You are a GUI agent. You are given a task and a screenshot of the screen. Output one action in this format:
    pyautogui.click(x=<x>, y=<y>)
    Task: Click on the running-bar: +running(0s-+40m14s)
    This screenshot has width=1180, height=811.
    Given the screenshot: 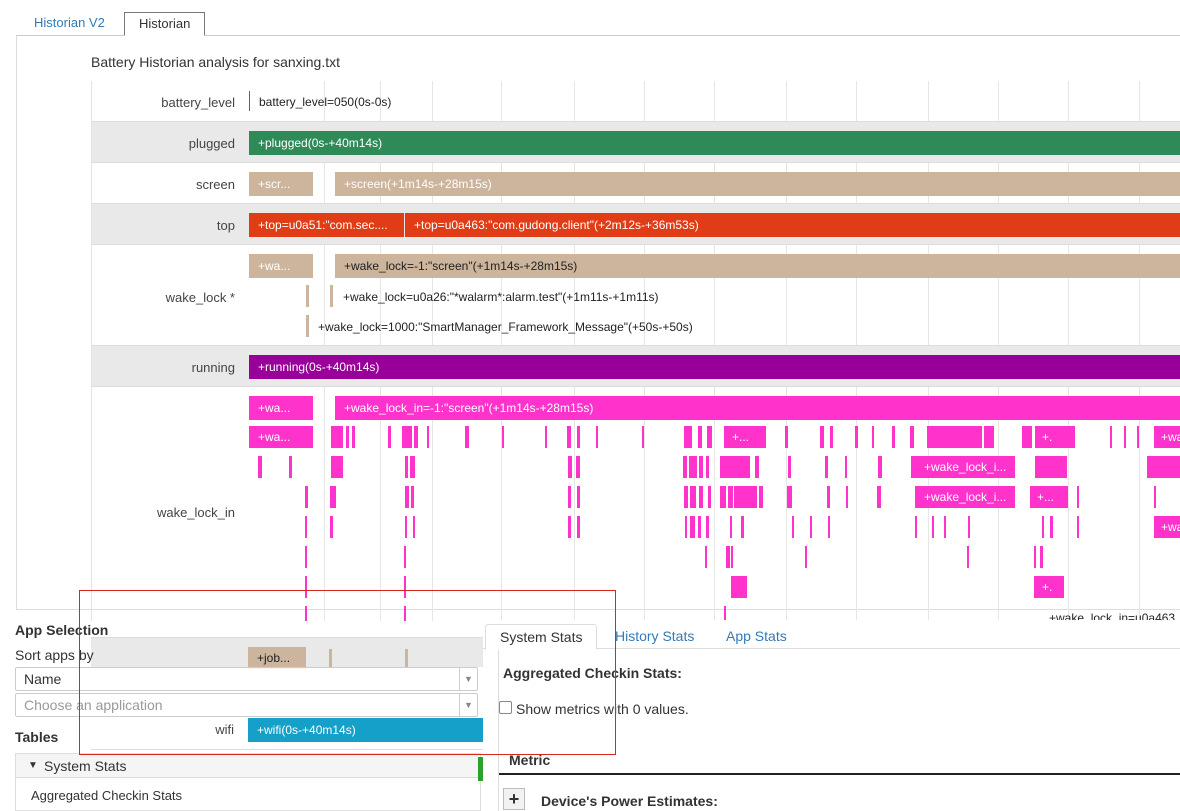 What is the action you would take?
    pyautogui.click(x=714, y=367)
    